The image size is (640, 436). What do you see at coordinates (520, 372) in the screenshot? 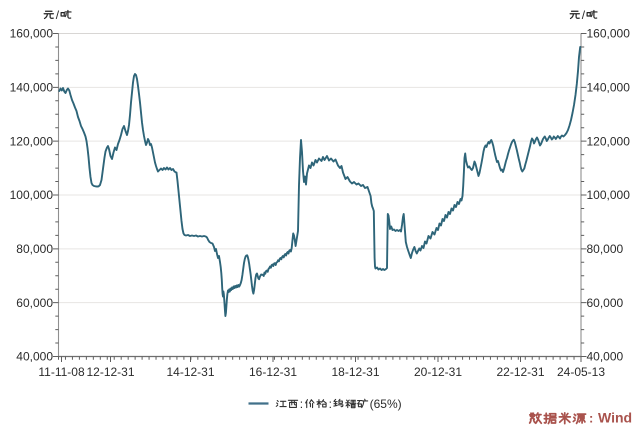
I see `svg-text: 22-12-31` at bounding box center [520, 372].